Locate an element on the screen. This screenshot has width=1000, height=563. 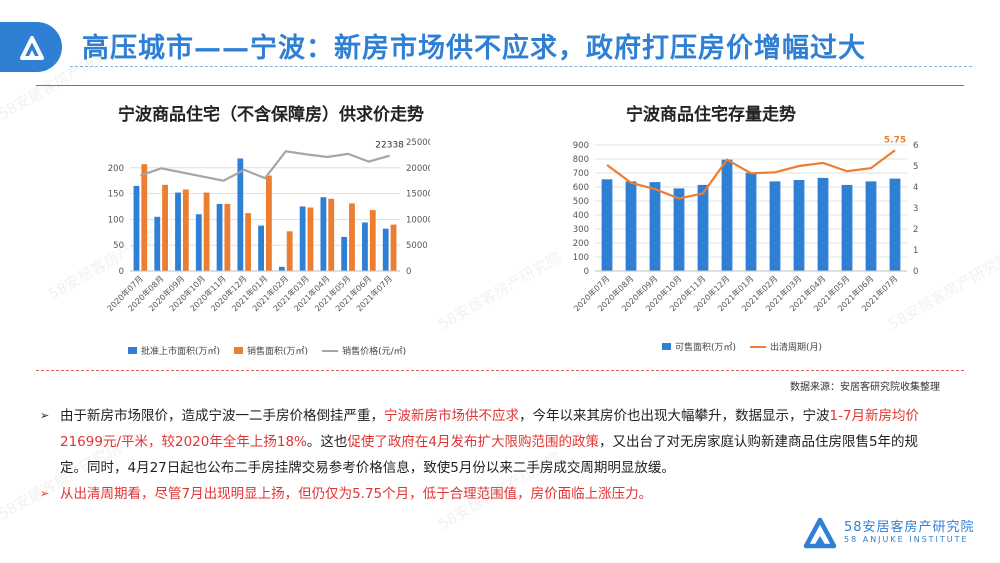
y-tick-label-right: 15000 is located at coordinates (418, 195).